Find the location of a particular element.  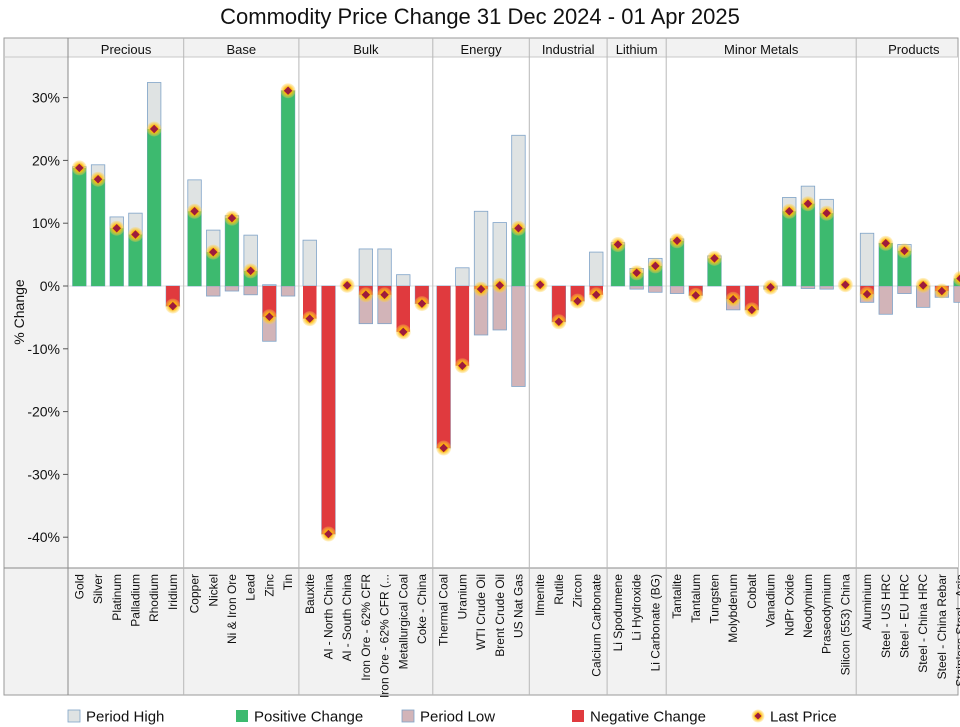

category-label-tin: Tin is located at coordinates (288, 582).